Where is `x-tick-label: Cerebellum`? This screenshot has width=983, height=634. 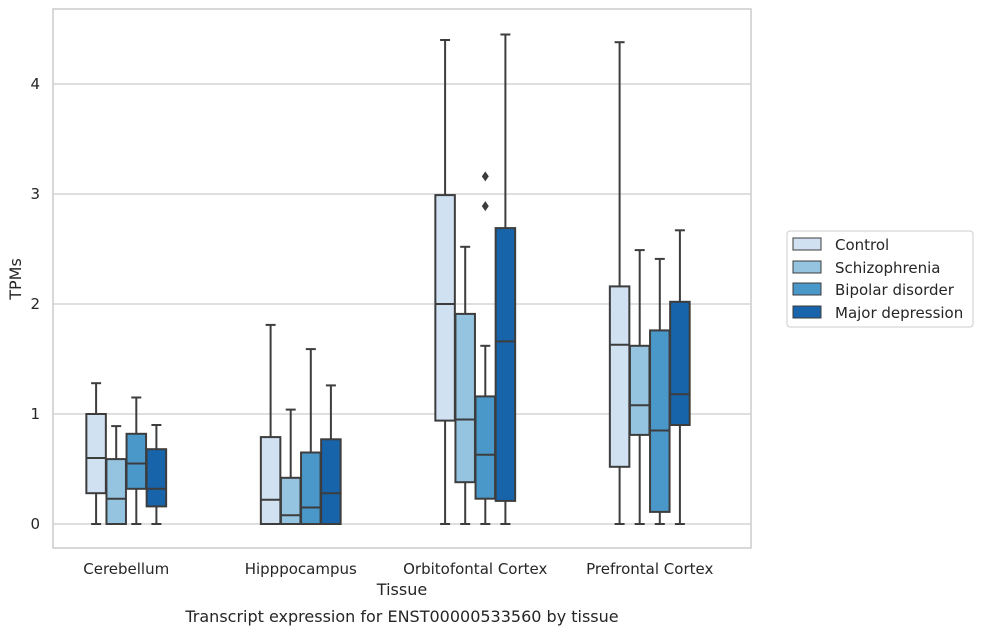 x-tick-label: Cerebellum is located at coordinates (126, 569).